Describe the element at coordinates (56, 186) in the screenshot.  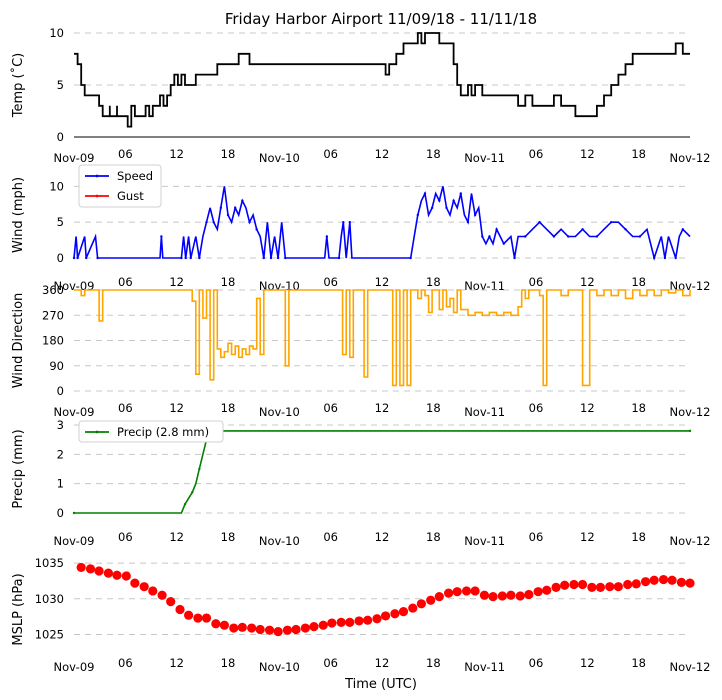
I see `ytick-wind-2: 10` at that location.